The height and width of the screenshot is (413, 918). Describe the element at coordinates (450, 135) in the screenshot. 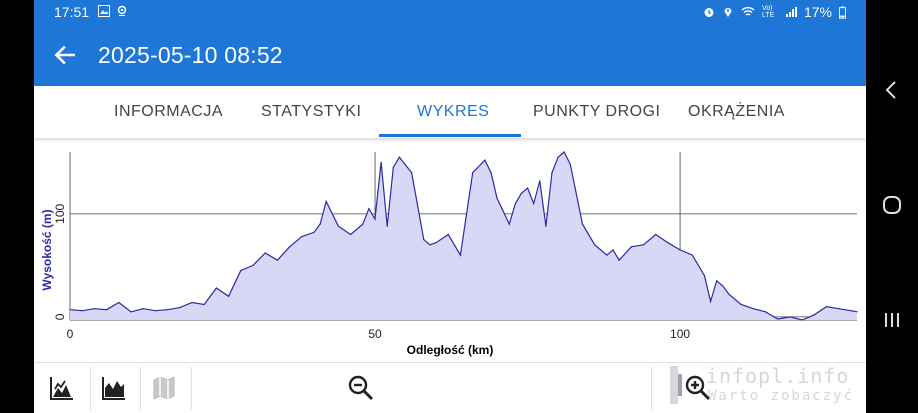

I see `active-tab-indicator` at that location.